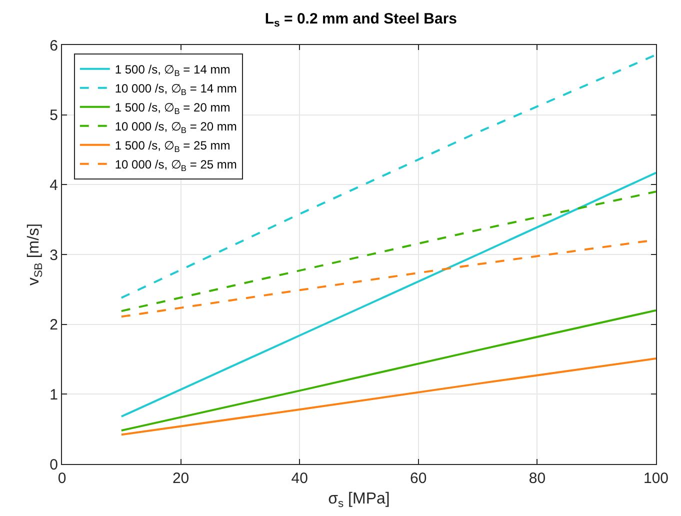 The image size is (681, 516). I want to click on x-axis-title: σ$_{s}$ [MPa], so click(359, 500).